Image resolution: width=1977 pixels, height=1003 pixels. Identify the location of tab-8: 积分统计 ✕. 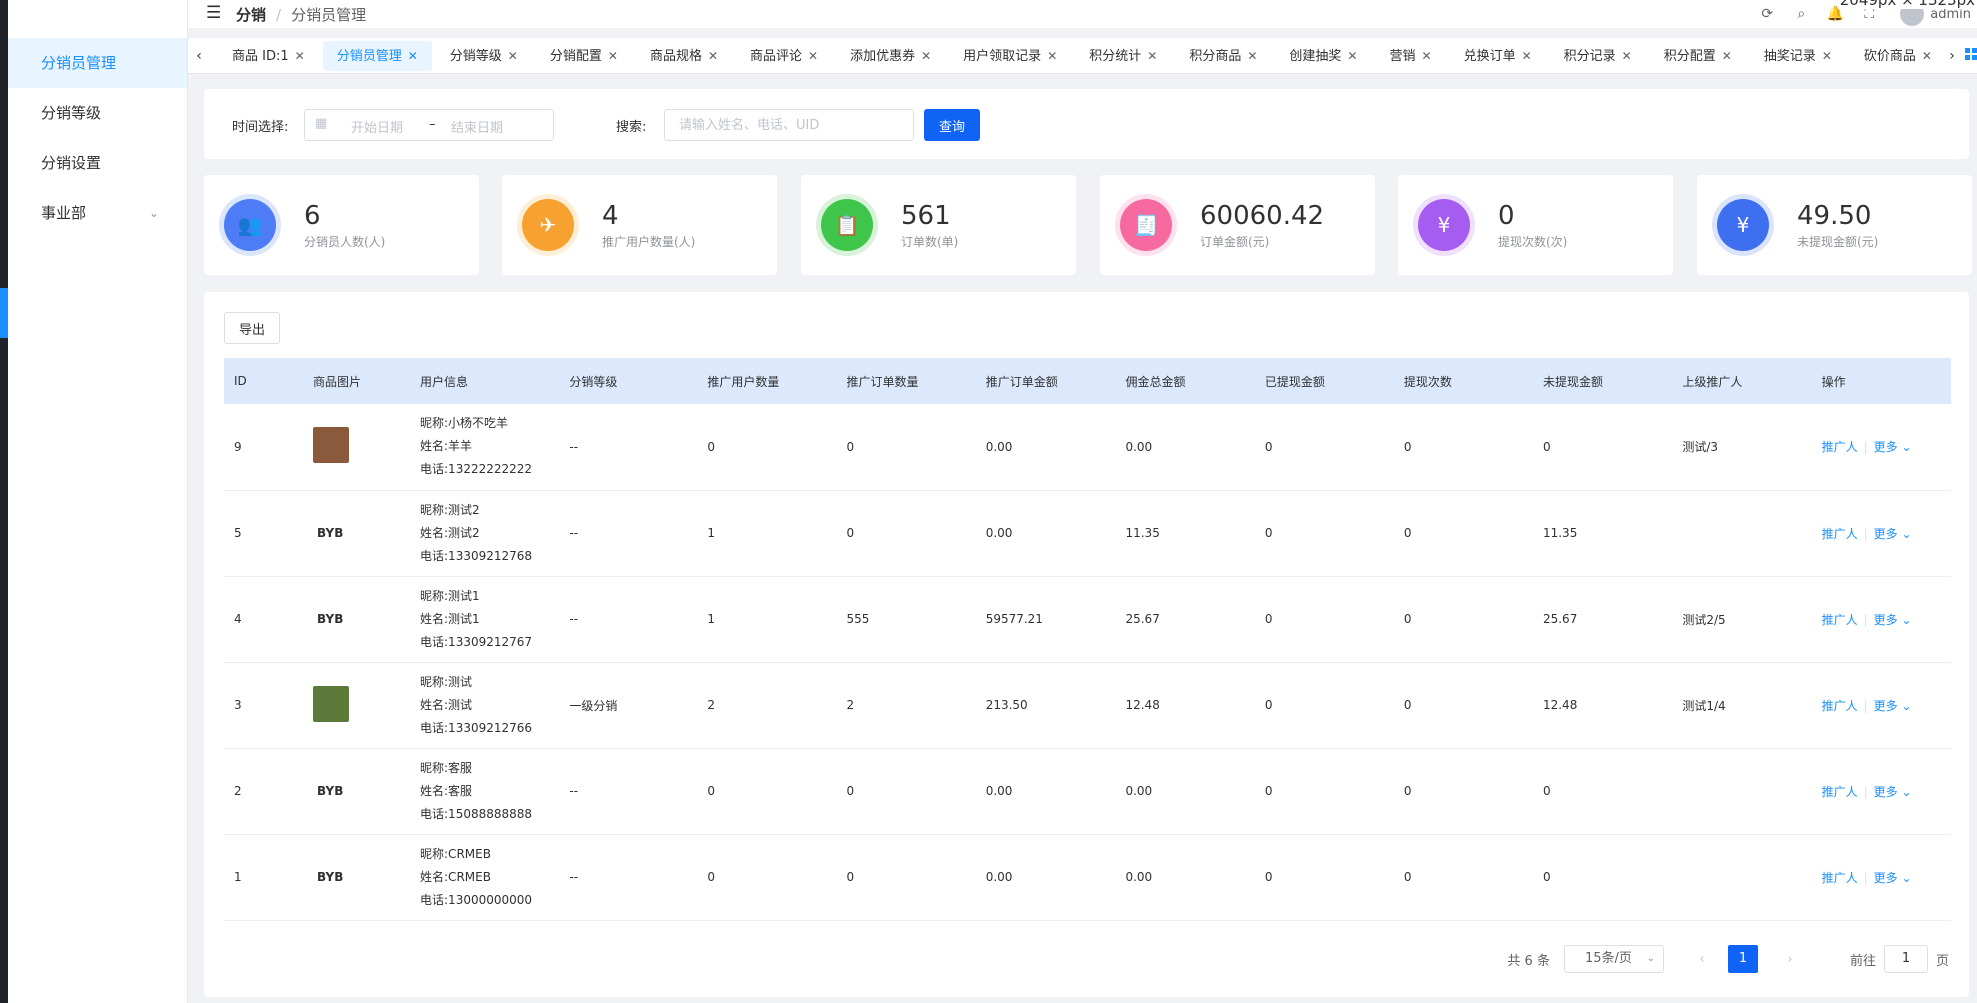
(1123, 56).